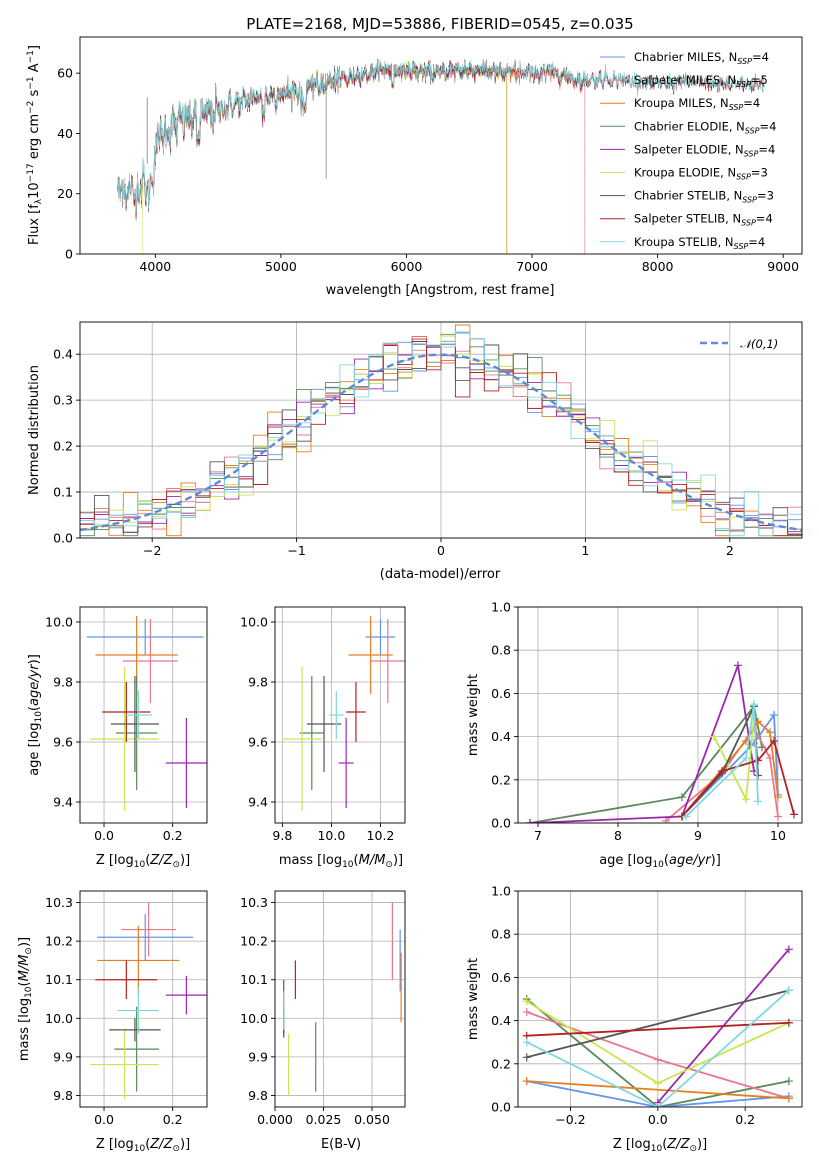 This screenshot has height=1174, width=819. I want to click on weight-vs-age-xtick-label: 10, so click(778, 835).